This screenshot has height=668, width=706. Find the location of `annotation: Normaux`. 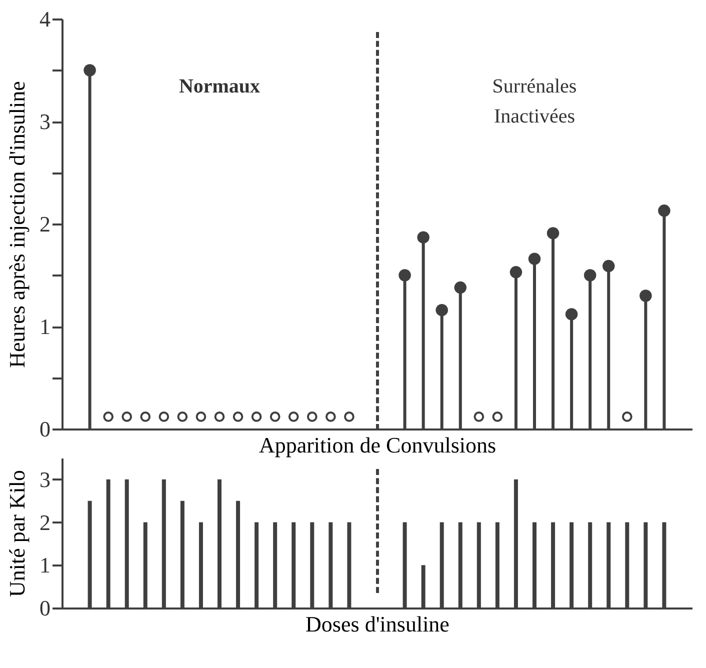

annotation: Normaux is located at coordinates (219, 86).